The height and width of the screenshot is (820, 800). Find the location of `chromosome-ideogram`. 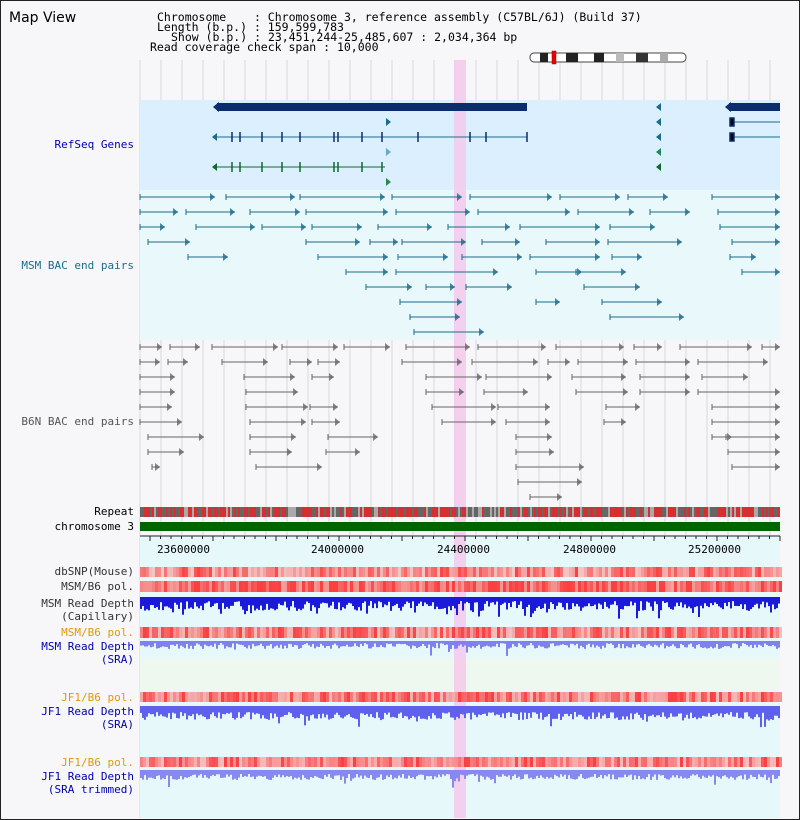

chromosome-ideogram is located at coordinates (608, 57).